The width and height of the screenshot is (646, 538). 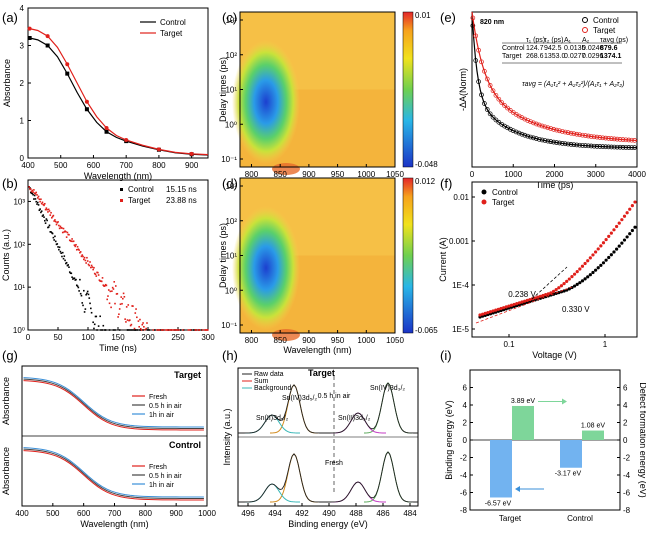 What do you see at coordinates (464, 458) in the screenshot?
I see `y-tick-label: -2` at bounding box center [464, 458].